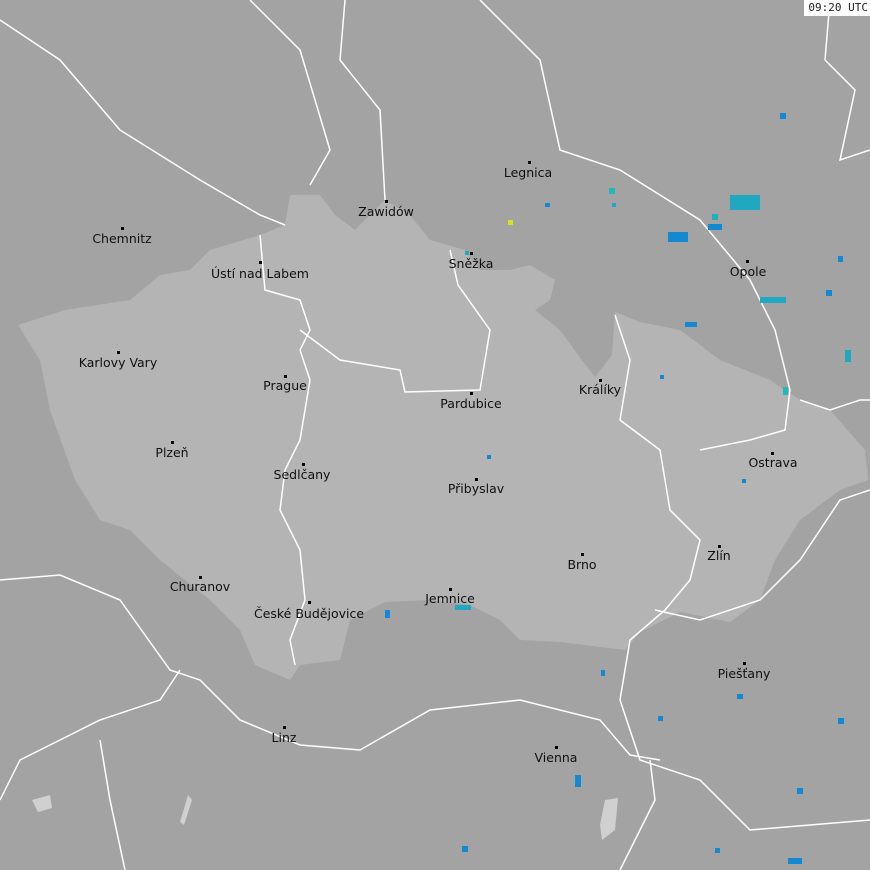 The height and width of the screenshot is (870, 870). What do you see at coordinates (200, 586) in the screenshot?
I see `city-label-churanov: Churanov` at bounding box center [200, 586].